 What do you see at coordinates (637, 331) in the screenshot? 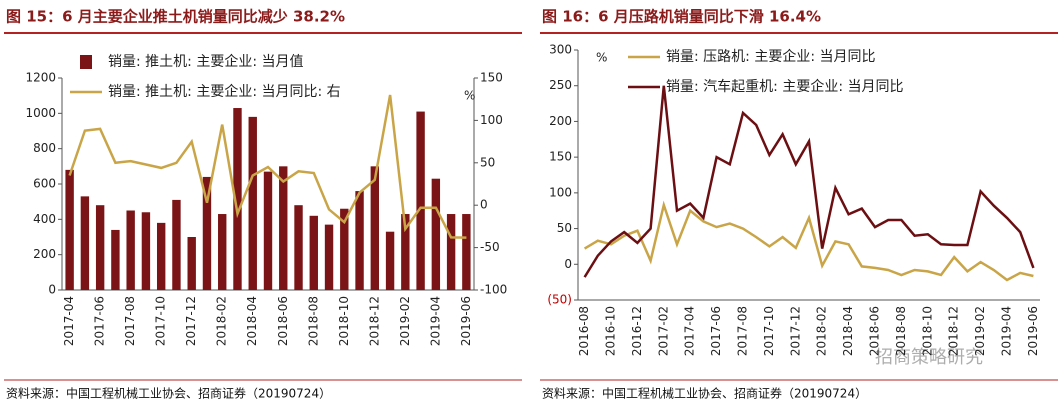
I see `x-tick-label: 2016-12` at bounding box center [637, 331].